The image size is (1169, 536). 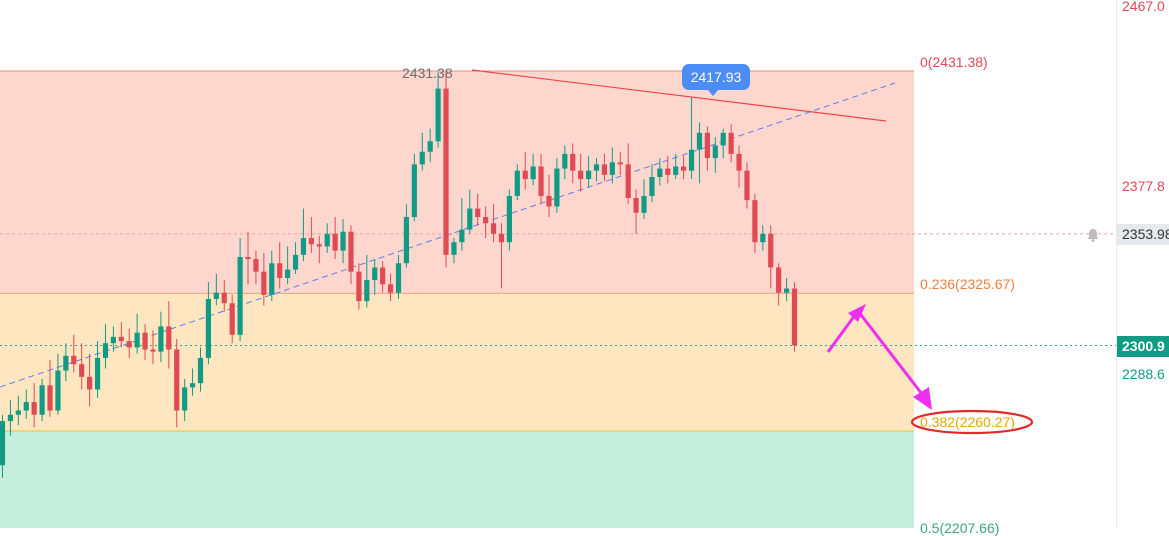 What do you see at coordinates (954, 62) in the screenshot?
I see `fib-0-label: 0(2431.38)` at bounding box center [954, 62].